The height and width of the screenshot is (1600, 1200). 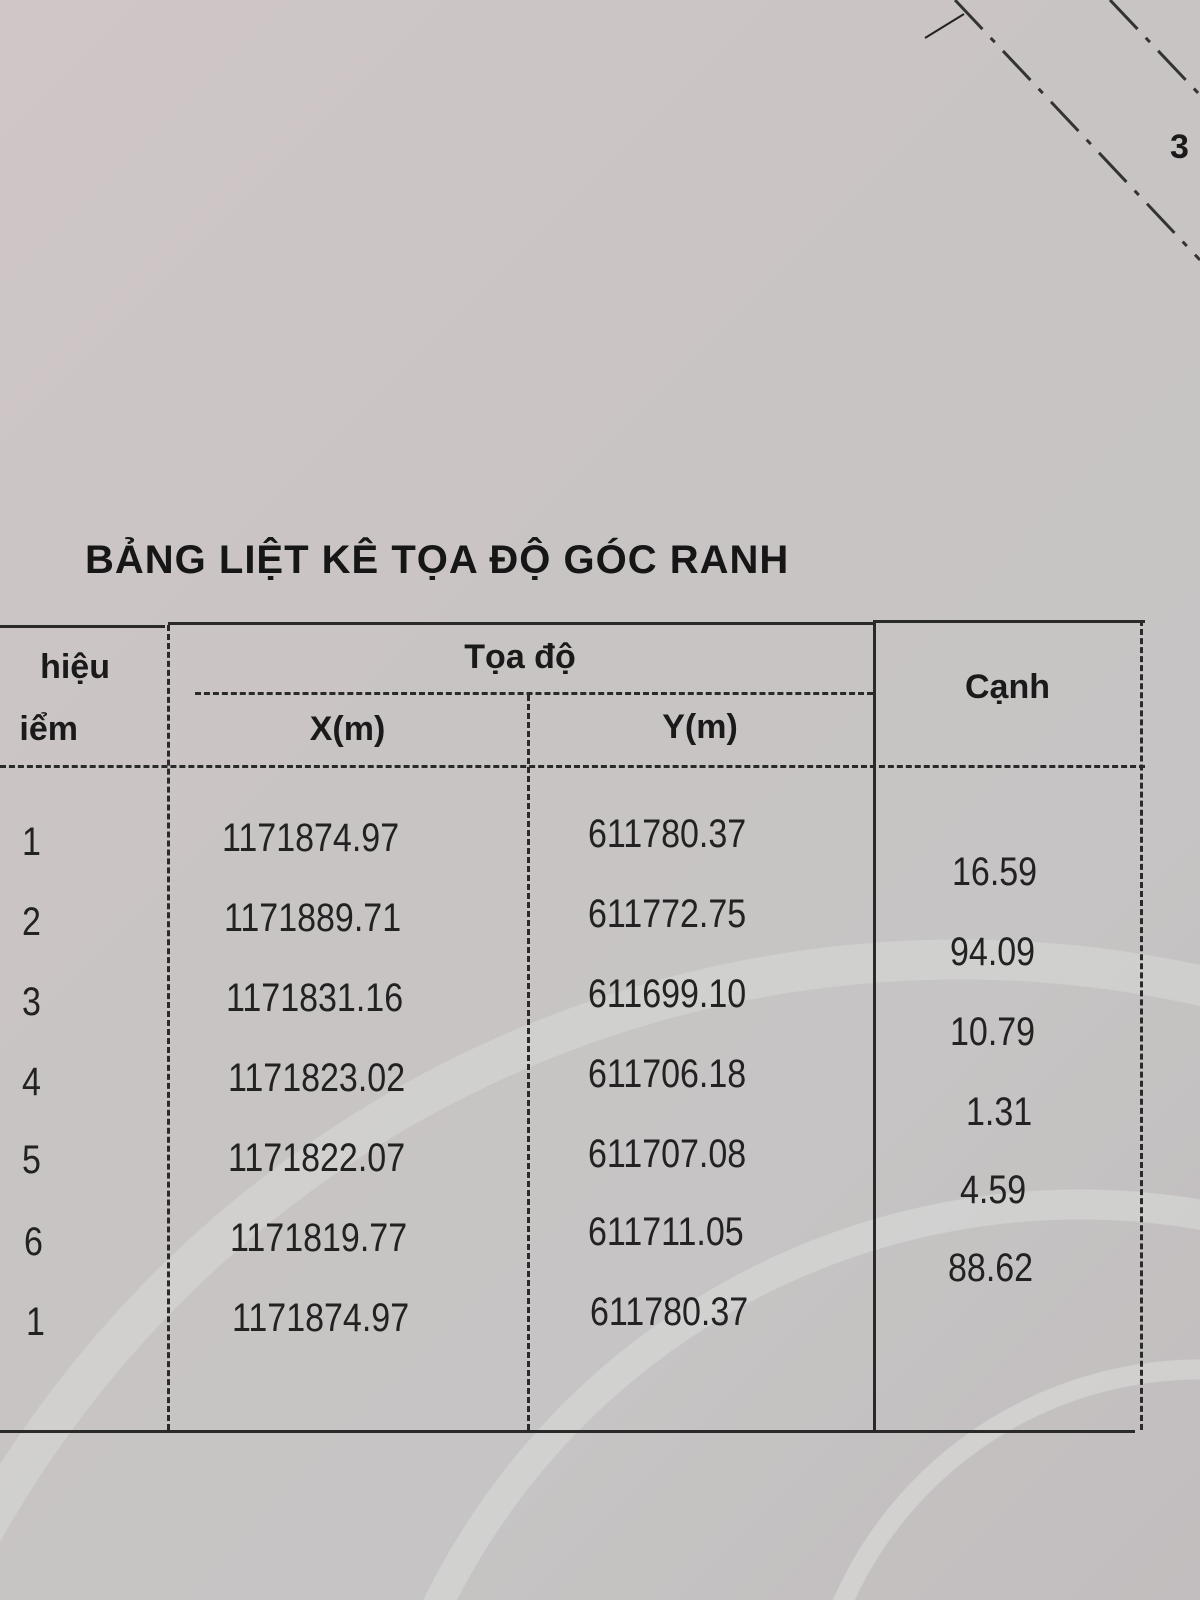 What do you see at coordinates (999, 1112) in the screenshot?
I see `edge-length: 1.31` at bounding box center [999, 1112].